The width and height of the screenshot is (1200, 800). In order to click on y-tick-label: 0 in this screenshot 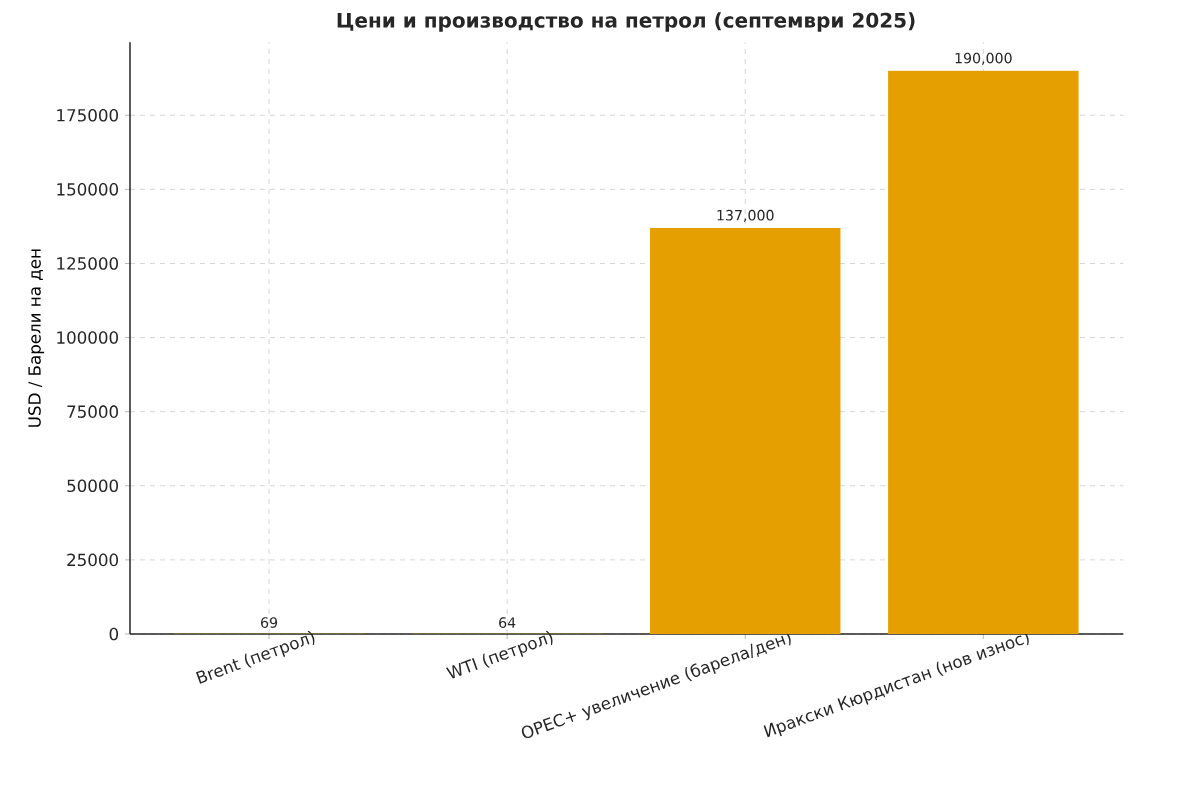, I will do `click(114, 634)`.